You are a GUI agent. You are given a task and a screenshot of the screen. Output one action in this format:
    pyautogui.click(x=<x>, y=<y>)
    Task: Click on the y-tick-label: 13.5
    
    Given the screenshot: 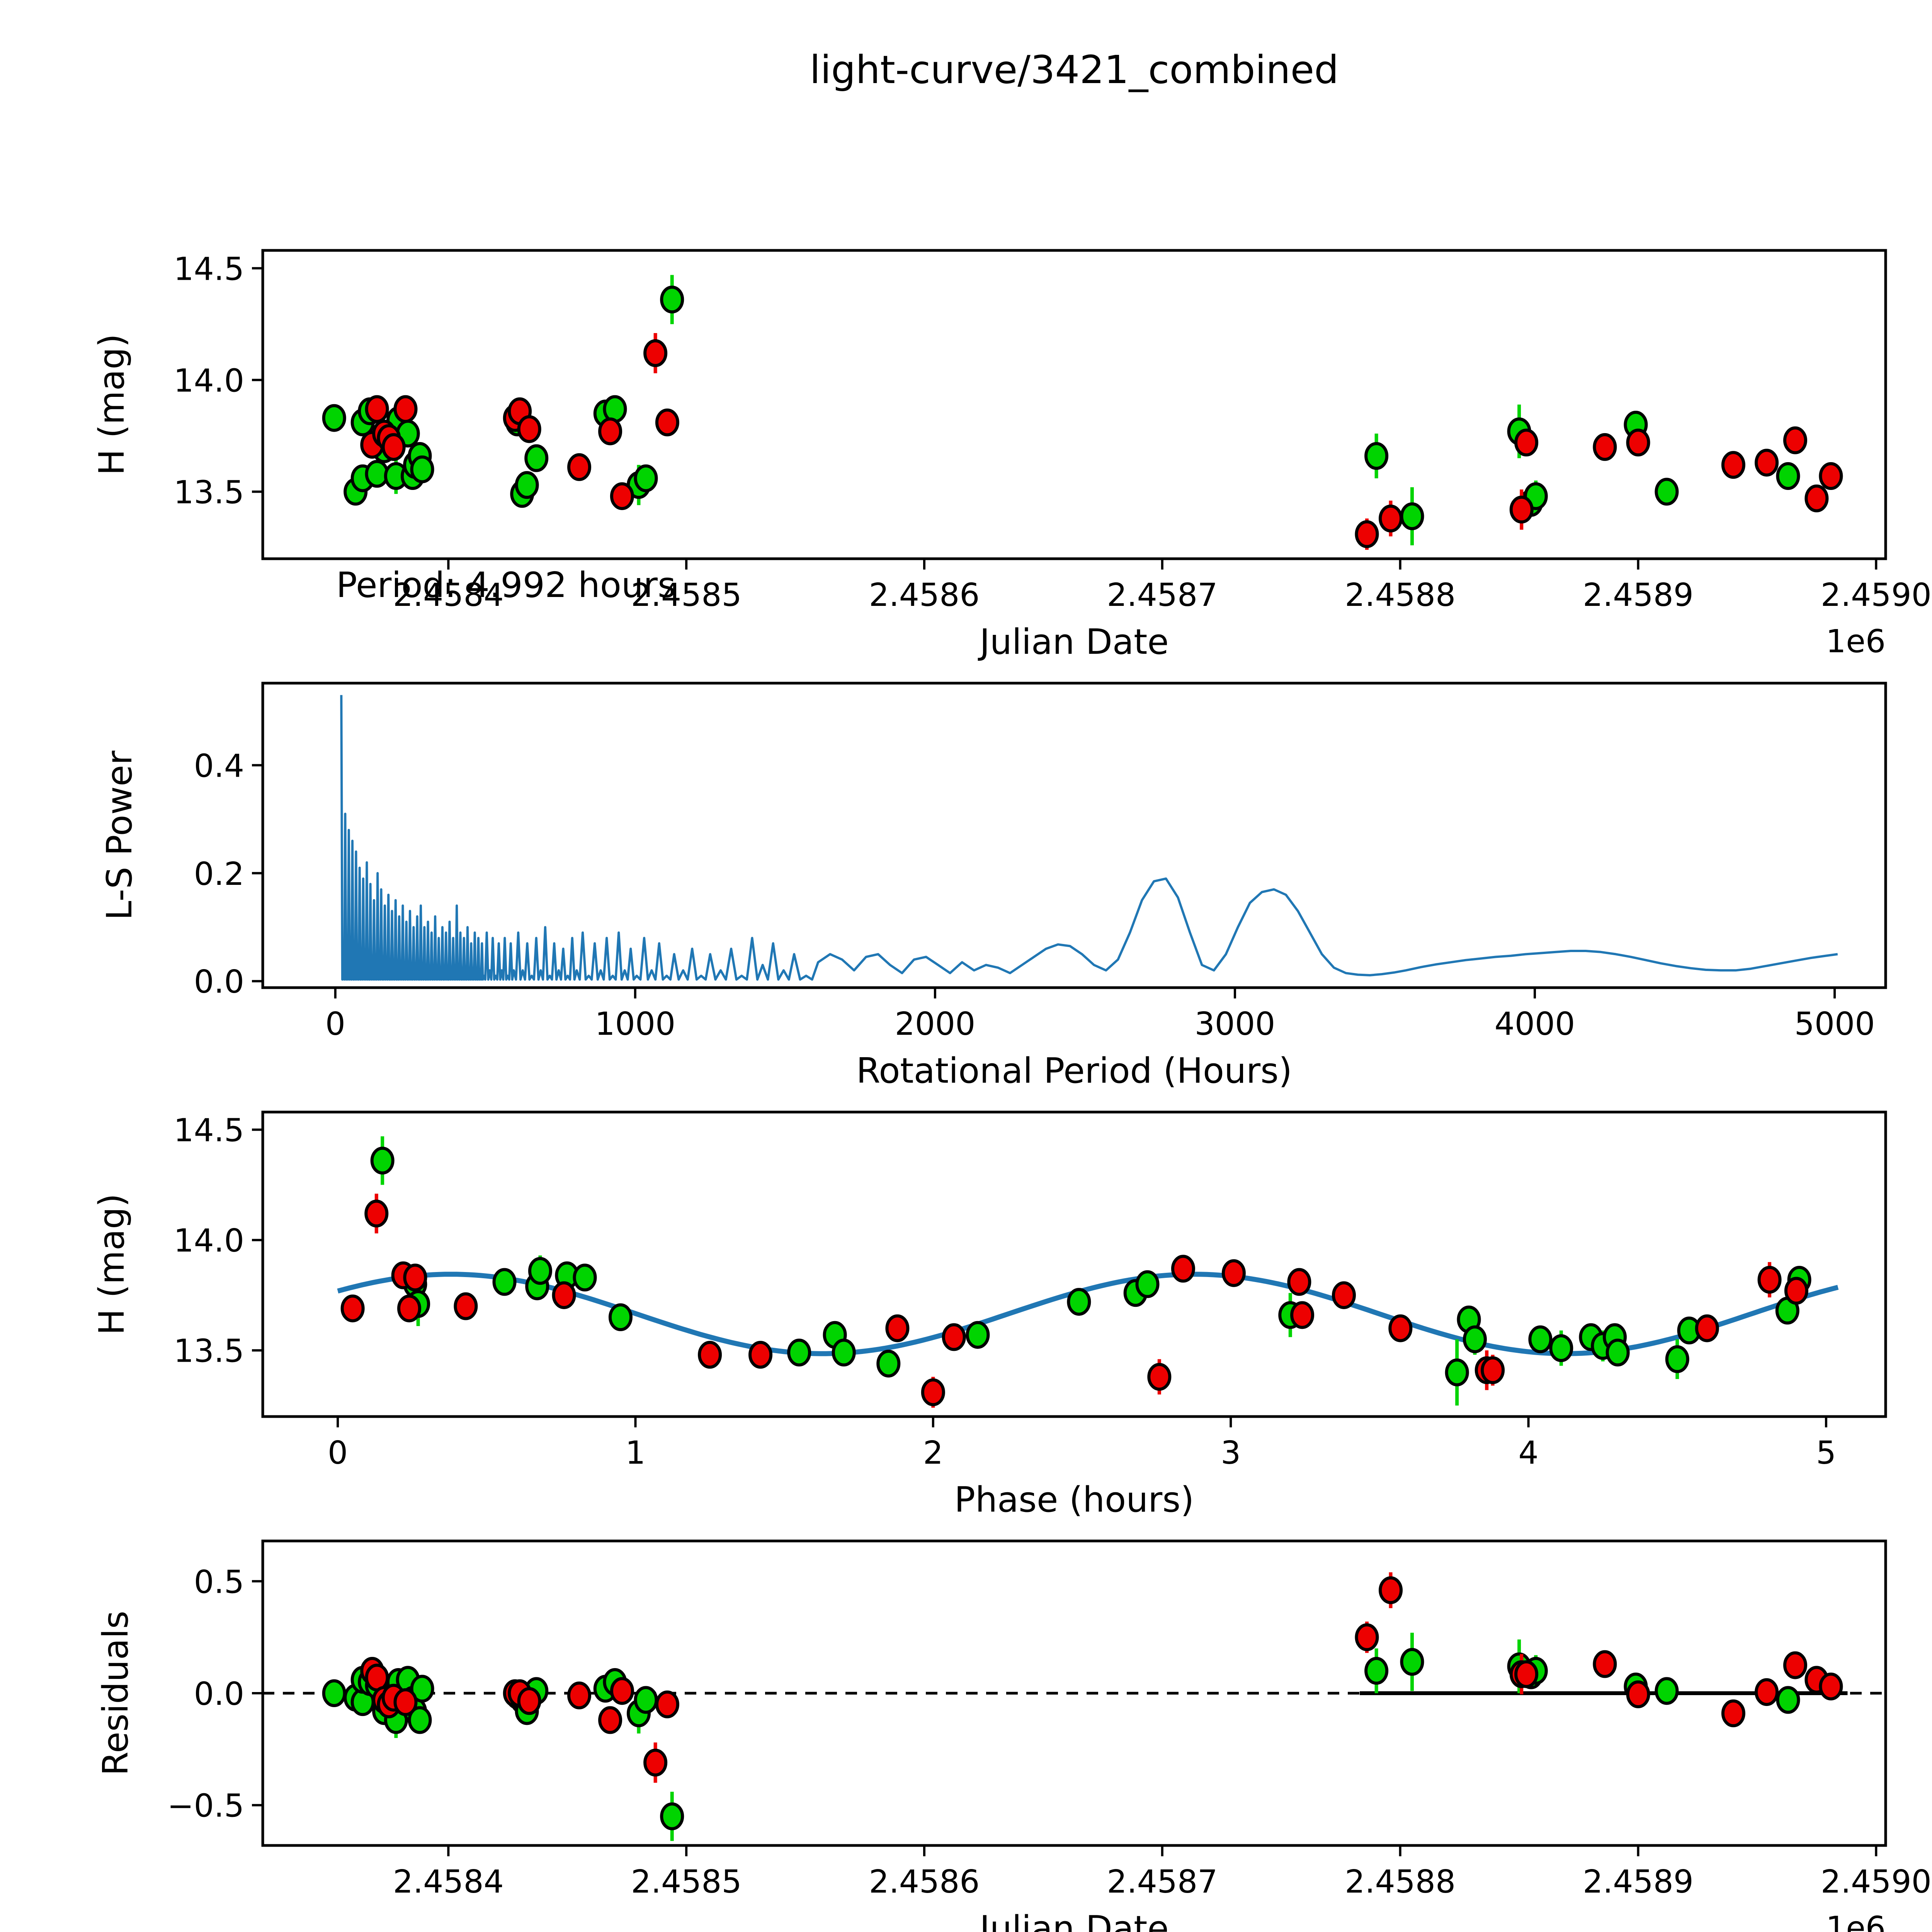 What is the action you would take?
    pyautogui.click(x=209, y=492)
    